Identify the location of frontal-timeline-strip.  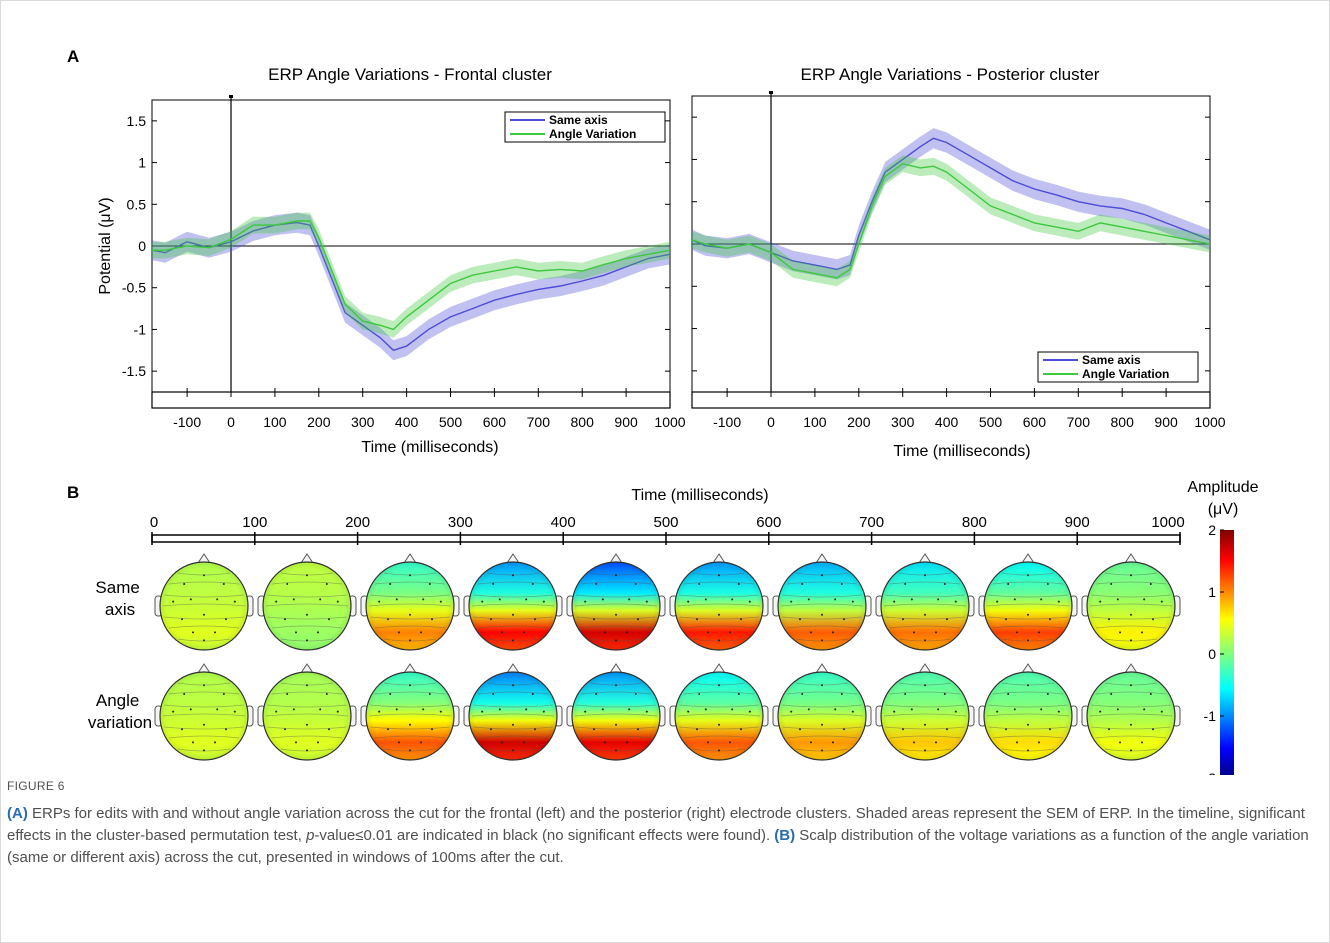
(411, 400).